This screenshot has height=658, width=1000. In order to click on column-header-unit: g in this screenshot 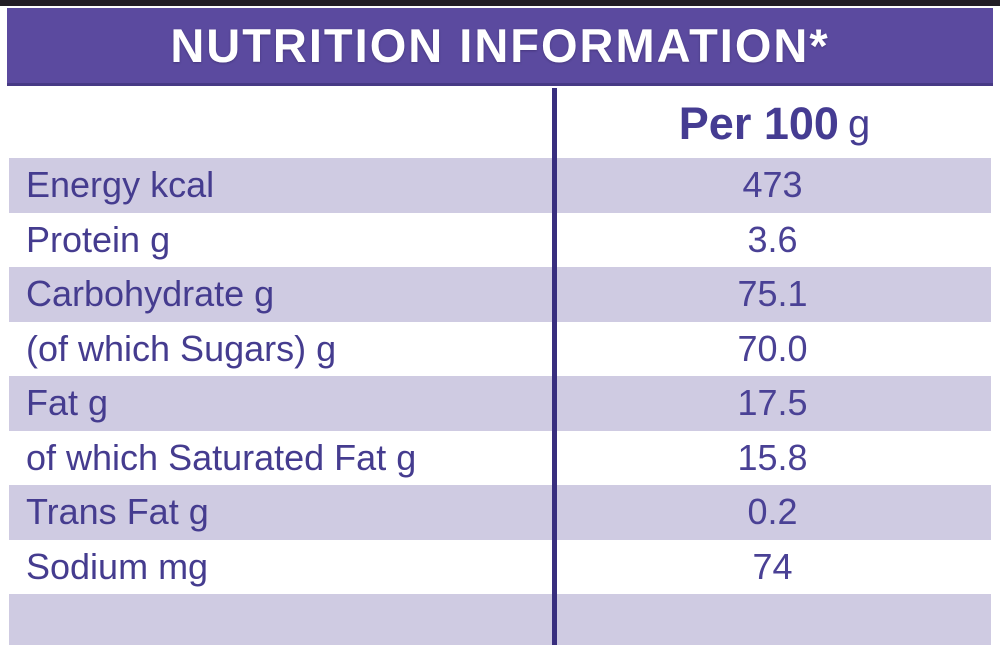, I will do `click(859, 123)`.